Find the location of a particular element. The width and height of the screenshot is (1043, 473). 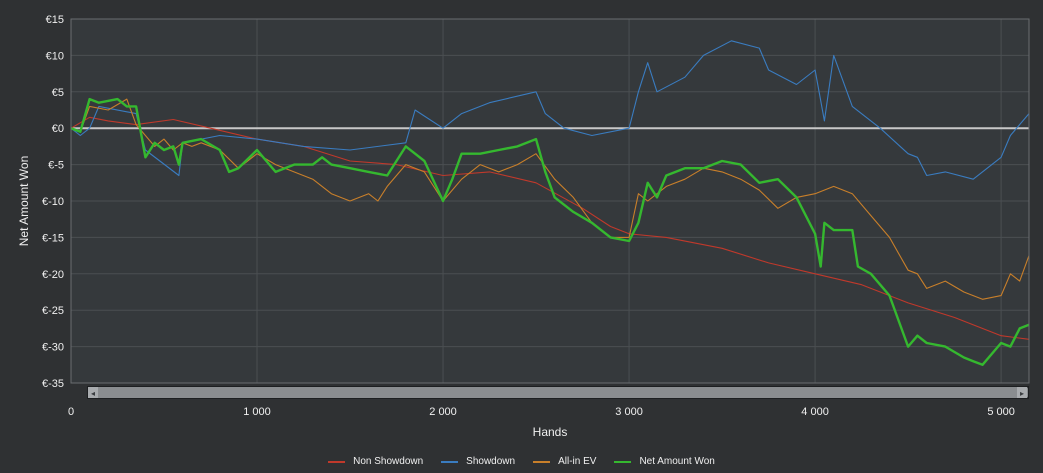

y-tick-label: €15 is located at coordinates (55, 20).